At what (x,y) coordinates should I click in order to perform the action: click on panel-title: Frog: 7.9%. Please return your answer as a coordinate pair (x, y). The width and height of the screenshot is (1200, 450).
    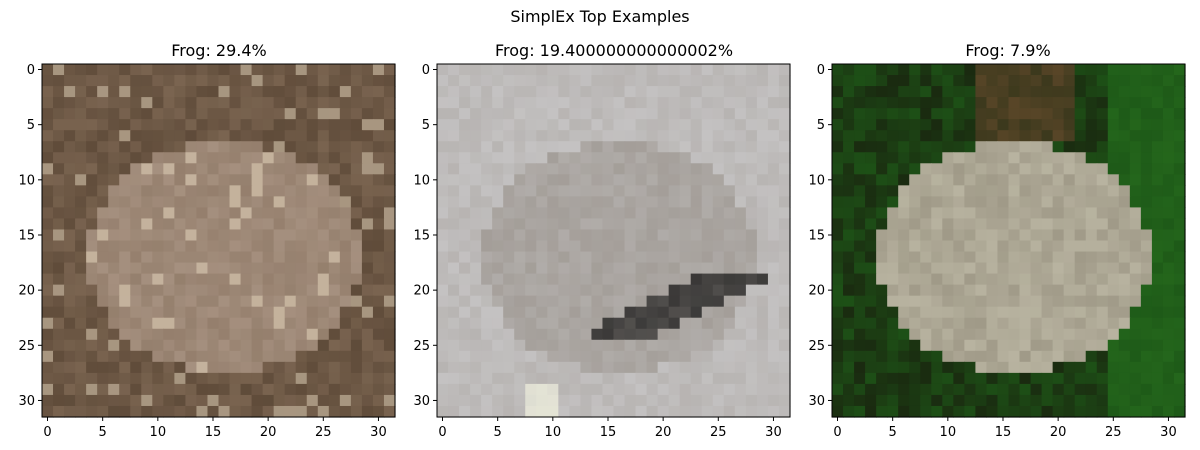
    Looking at the image, I should click on (1007, 50).